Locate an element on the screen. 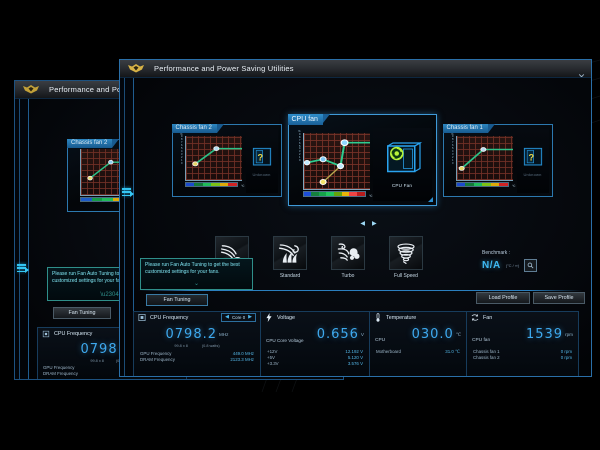 The height and width of the screenshot is (450, 600). cpu-fan-icon is located at coordinates (405, 157).